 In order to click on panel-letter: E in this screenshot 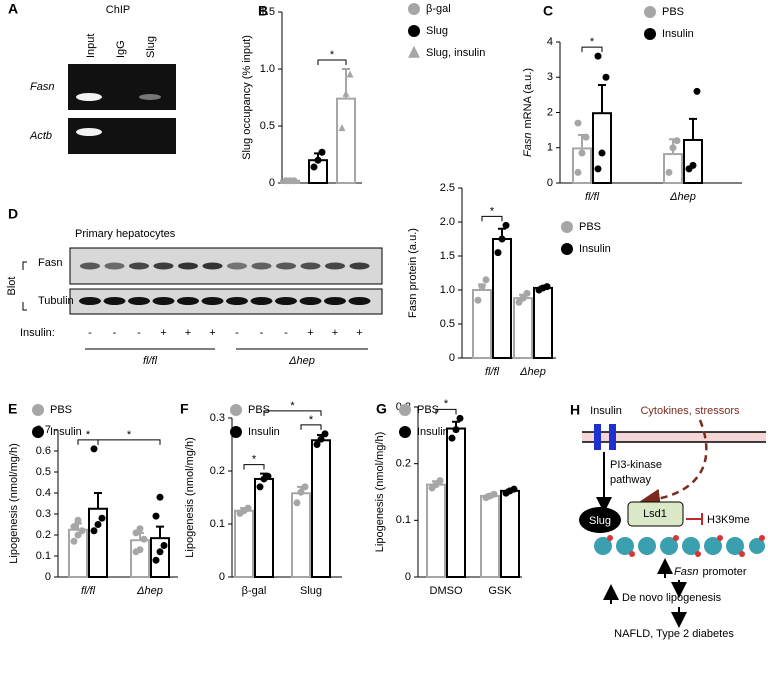, I will do `click(12, 409)`.